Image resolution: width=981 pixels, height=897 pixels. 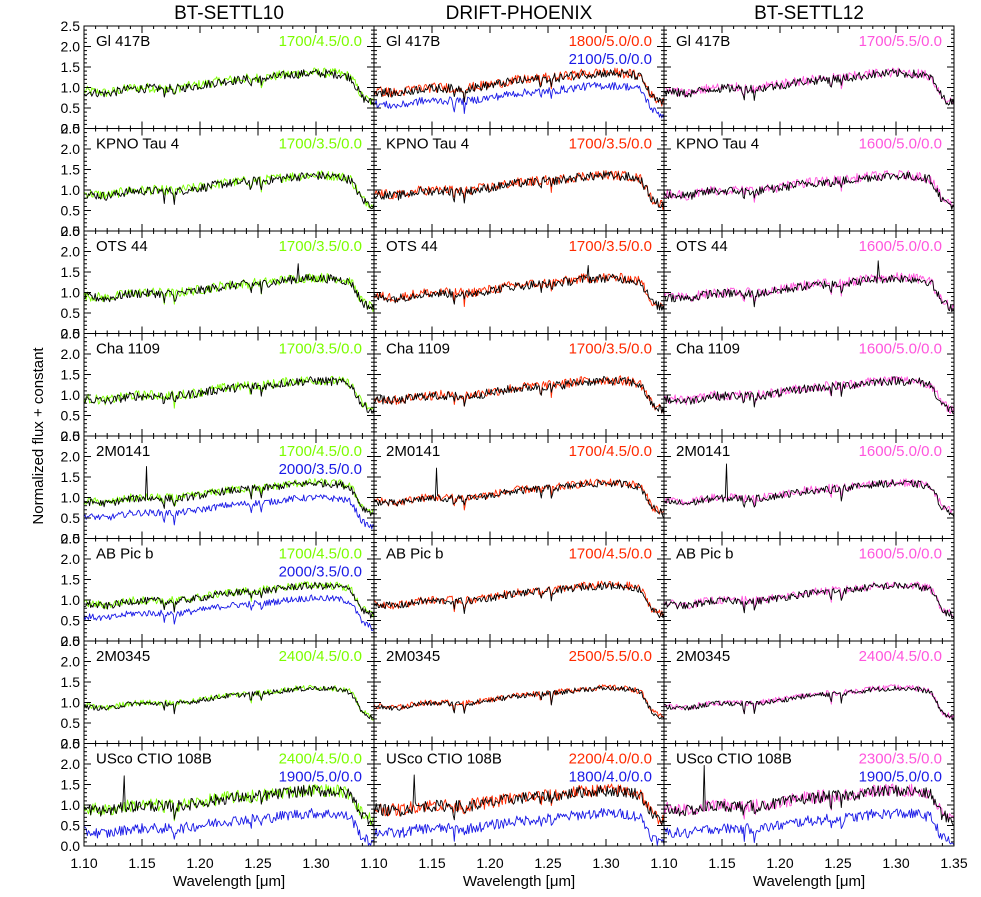 I want to click on model-parameter-label: 2200/4.0/0.0, so click(x=610, y=759).